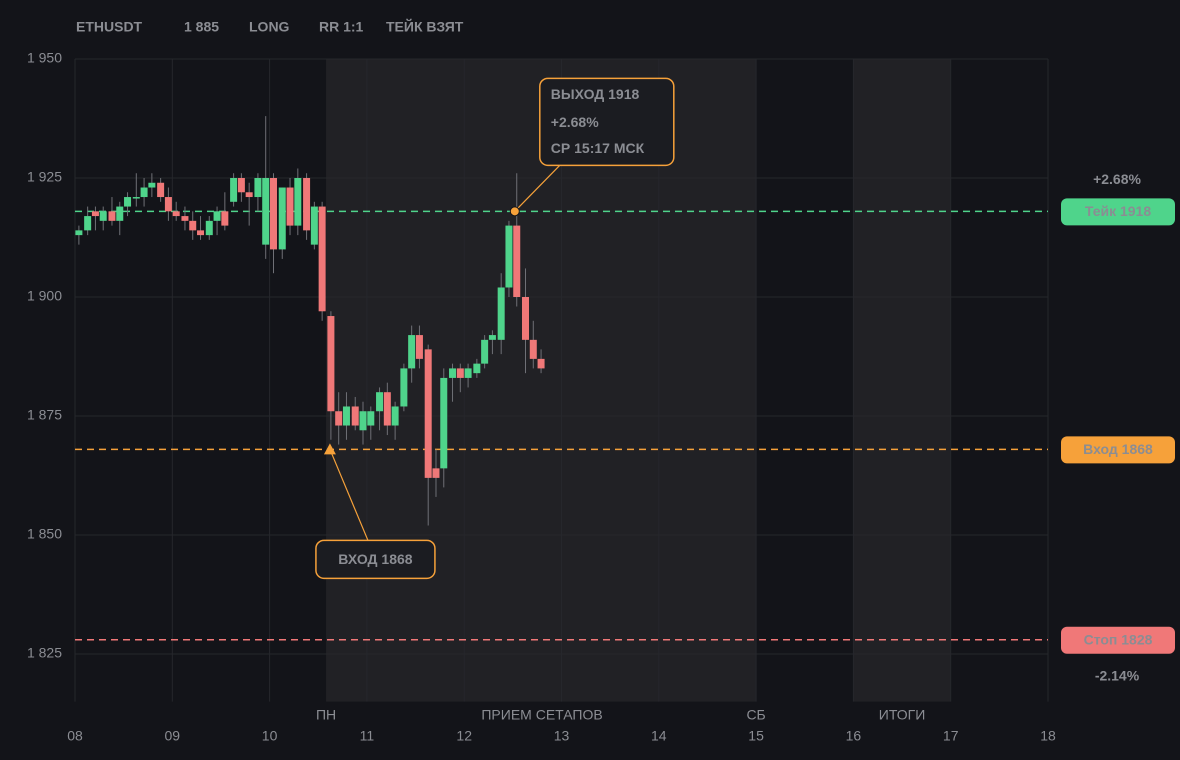 This screenshot has width=1180, height=760. I want to click on x-tick-label: 09, so click(173, 736).